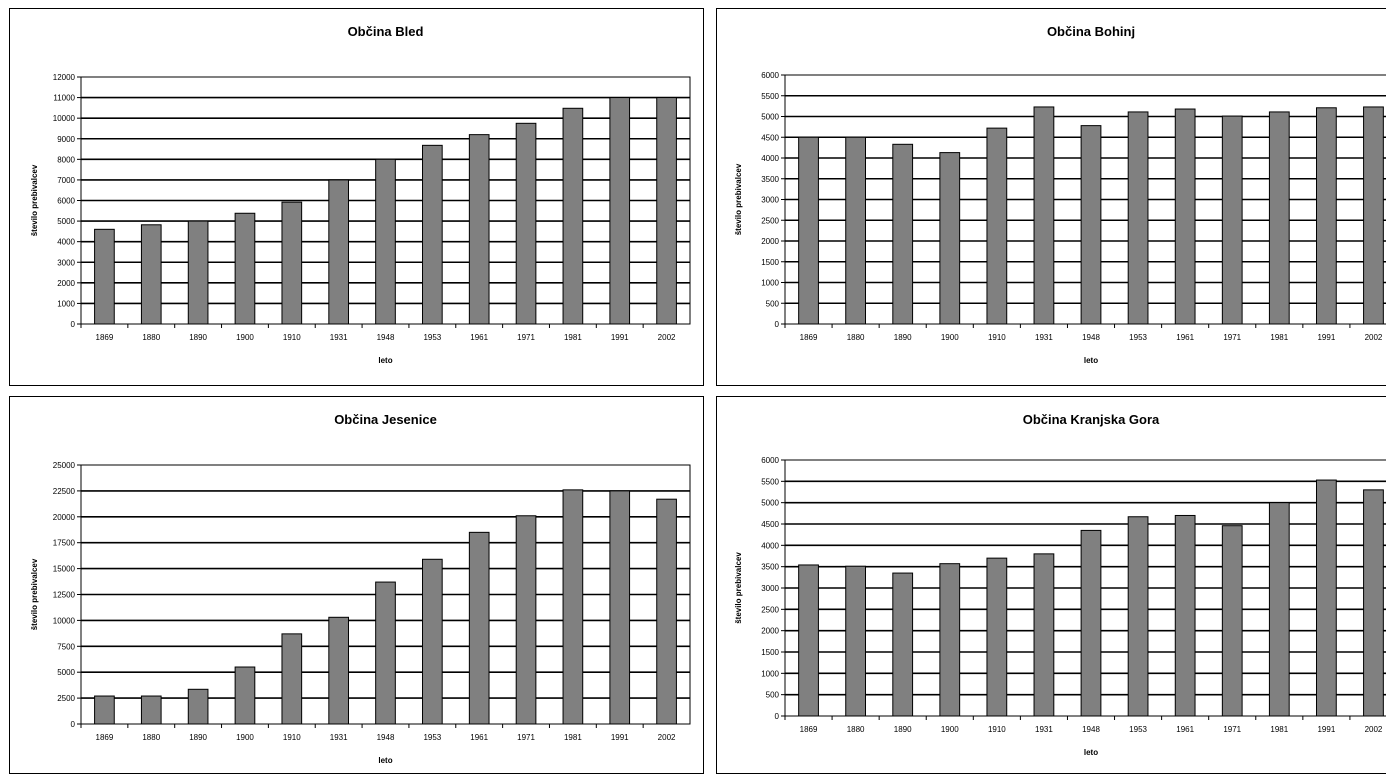 This screenshot has width=1386, height=776. What do you see at coordinates (385, 360) in the screenshot?
I see `x-axis-label: leto` at bounding box center [385, 360].